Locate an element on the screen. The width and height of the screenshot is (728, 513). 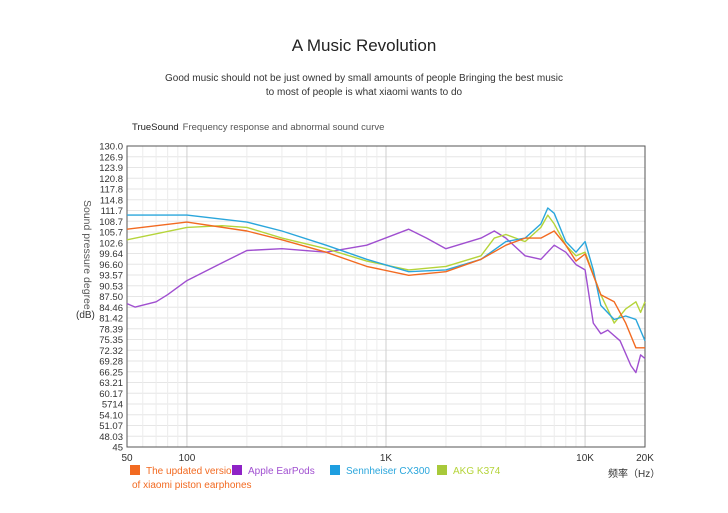
x-tick-label: 20K is located at coordinates (645, 458).